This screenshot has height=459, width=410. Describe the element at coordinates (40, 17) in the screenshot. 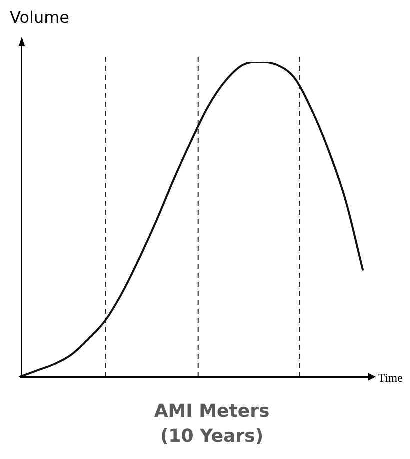

I see `y-axis-title: Volume` at that location.